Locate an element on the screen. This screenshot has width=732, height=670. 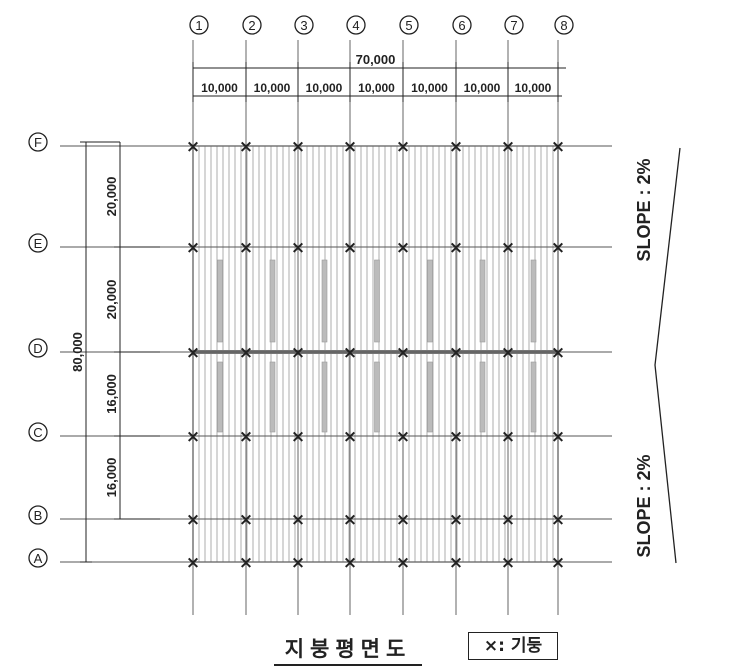
drawing-title: 지붕평면도 is located at coordinates (348, 651).